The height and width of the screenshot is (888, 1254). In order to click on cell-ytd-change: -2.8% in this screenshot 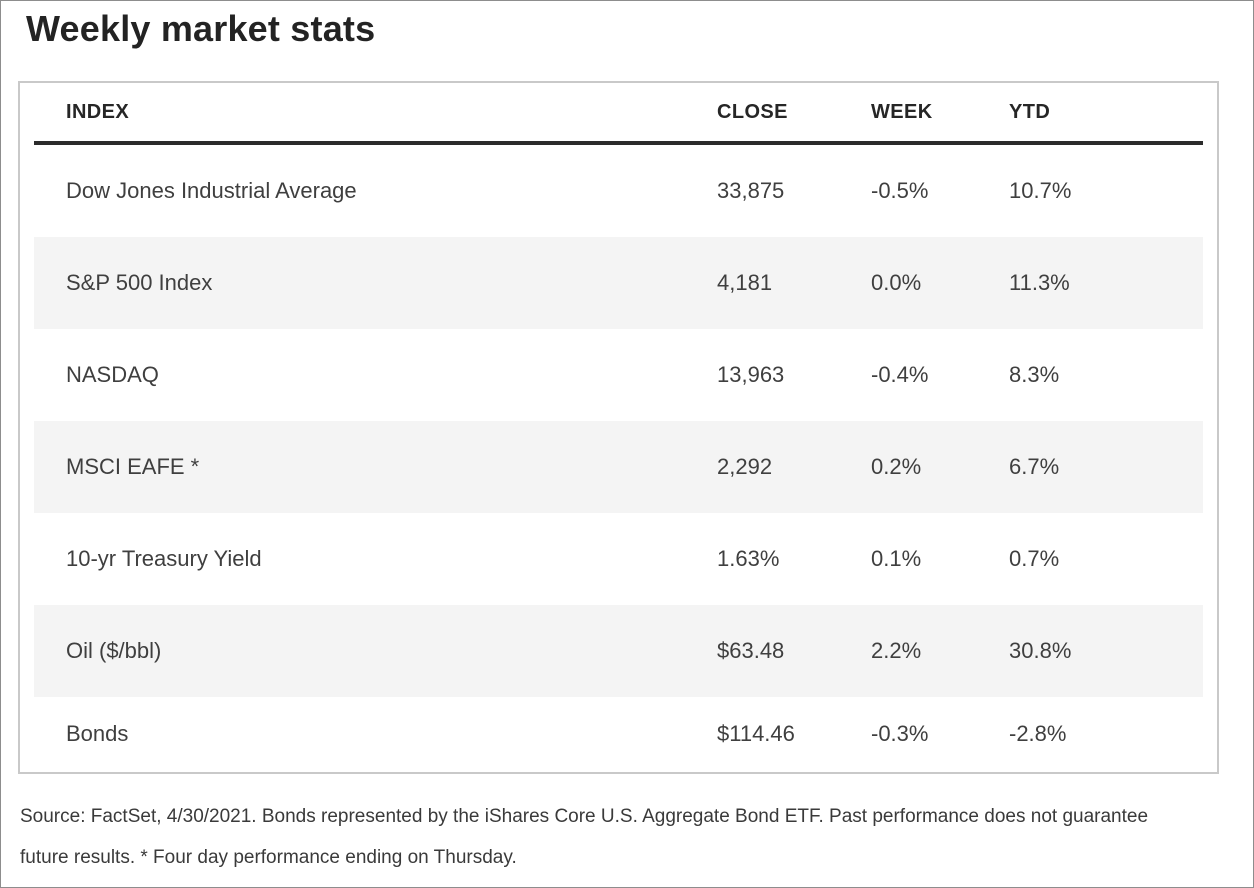, I will do `click(1038, 733)`.